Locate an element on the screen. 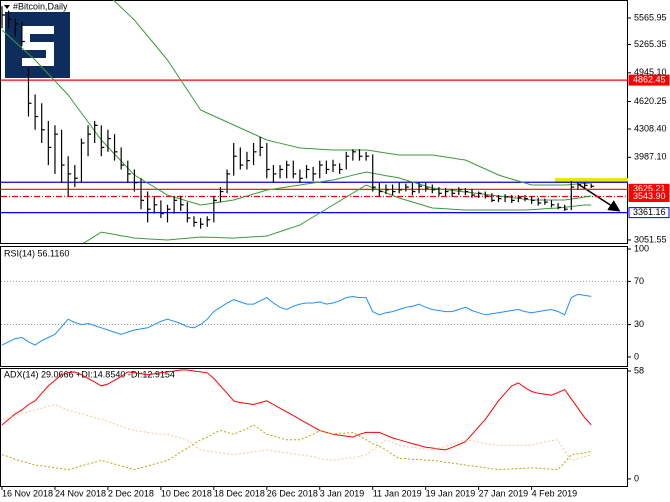 This screenshot has width=670, height=502. y-tick-label: 4620.25 is located at coordinates (650, 101).